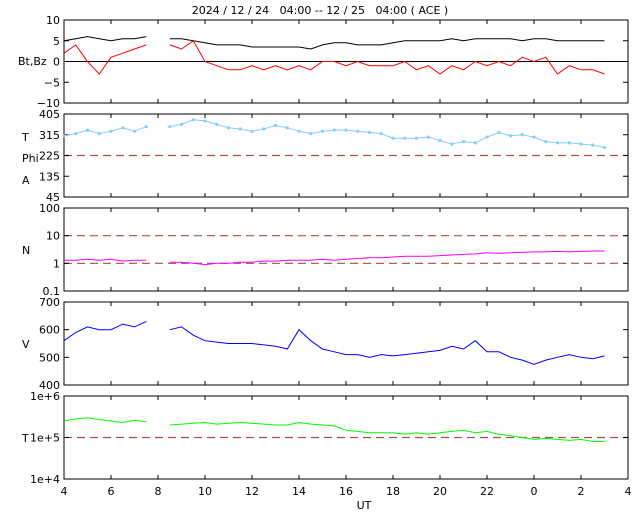  I want to click on series-line-density, so click(334, 258).